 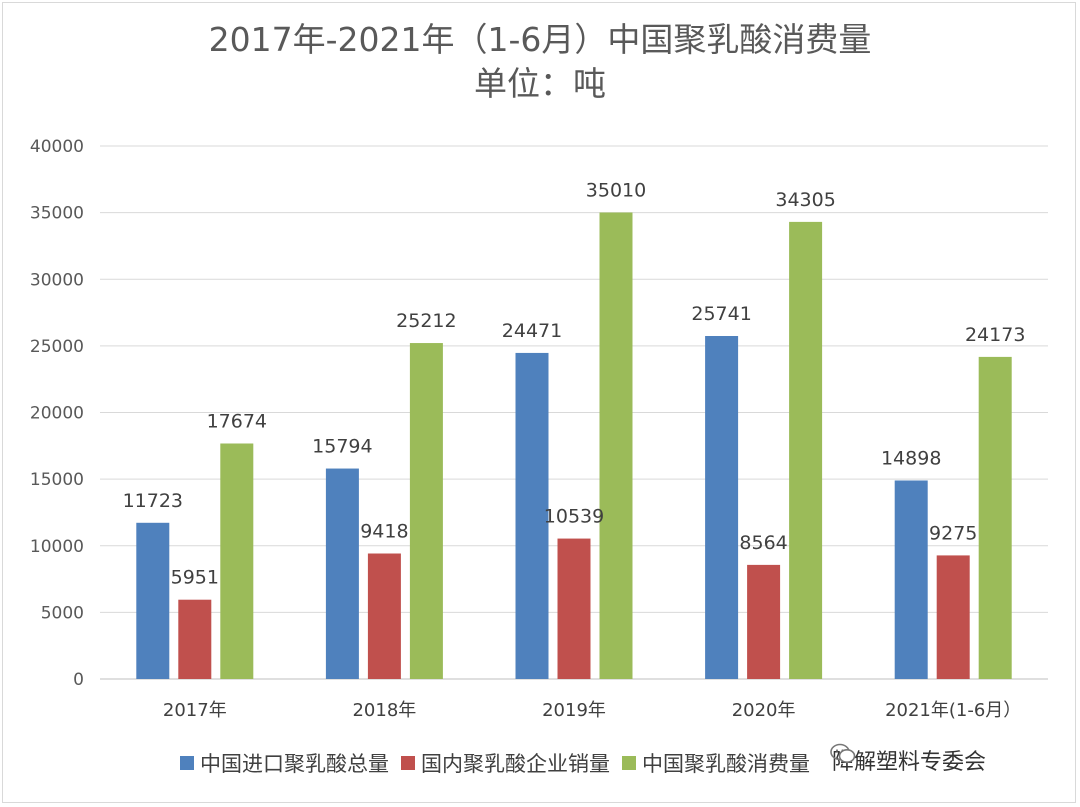 What do you see at coordinates (726, 764) in the screenshot?
I see `legend-label: 中国聚乳酸消费量` at bounding box center [726, 764].